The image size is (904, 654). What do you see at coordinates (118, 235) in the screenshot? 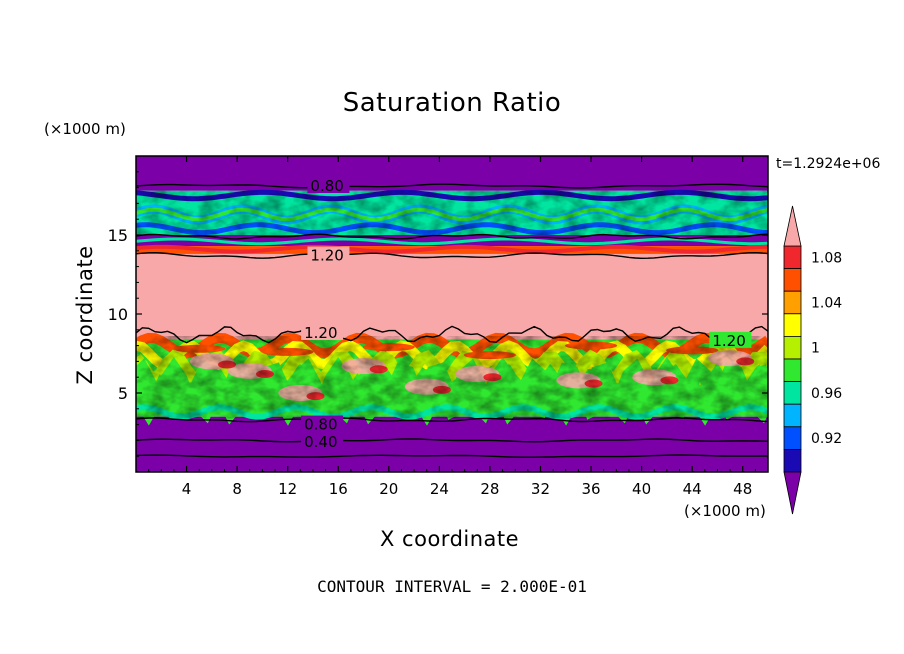
I see `y-tick-label: 15` at bounding box center [118, 235].